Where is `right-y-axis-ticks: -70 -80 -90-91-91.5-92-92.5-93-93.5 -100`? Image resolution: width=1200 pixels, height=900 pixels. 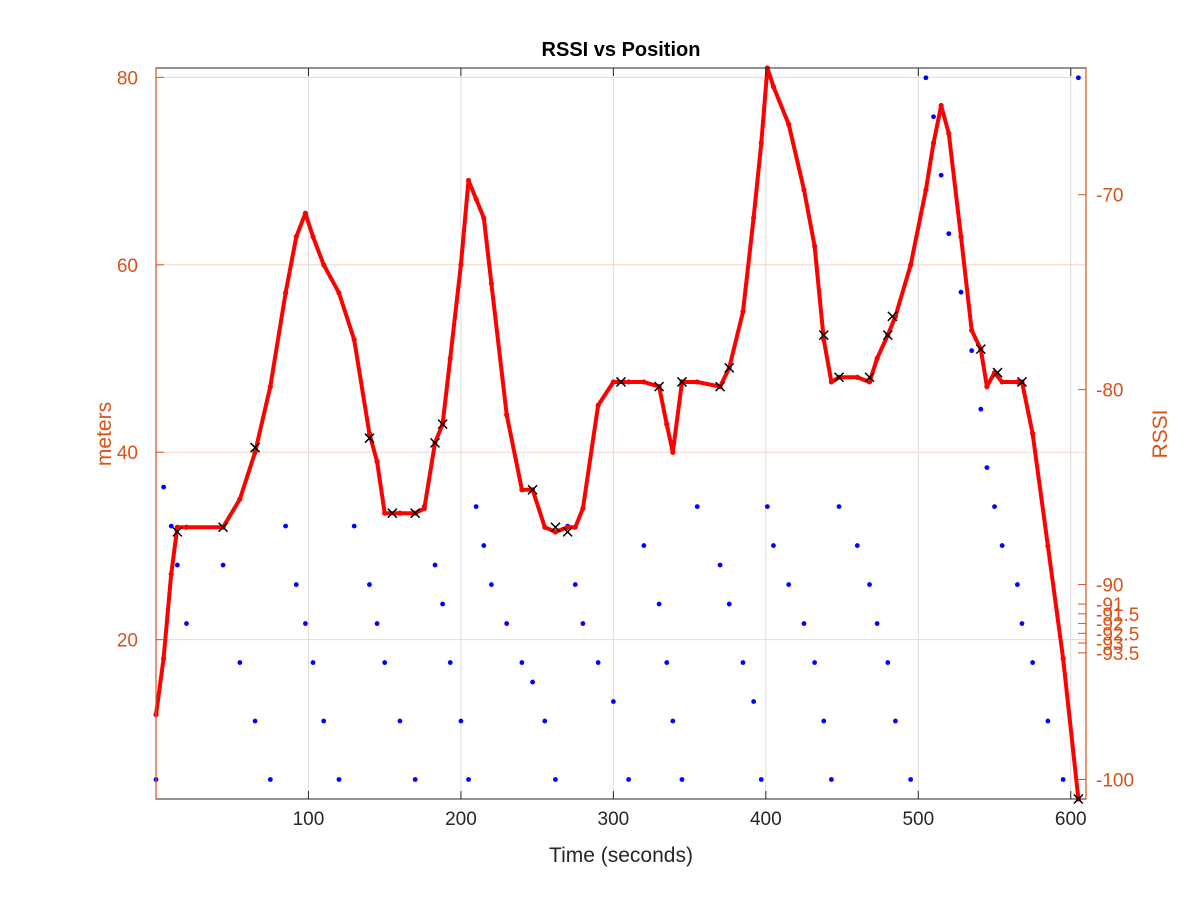 right-y-axis-ticks: -70 -80 -90-91-91.5-92-92.5-93-93.5 -100 is located at coordinates (1108, 489).